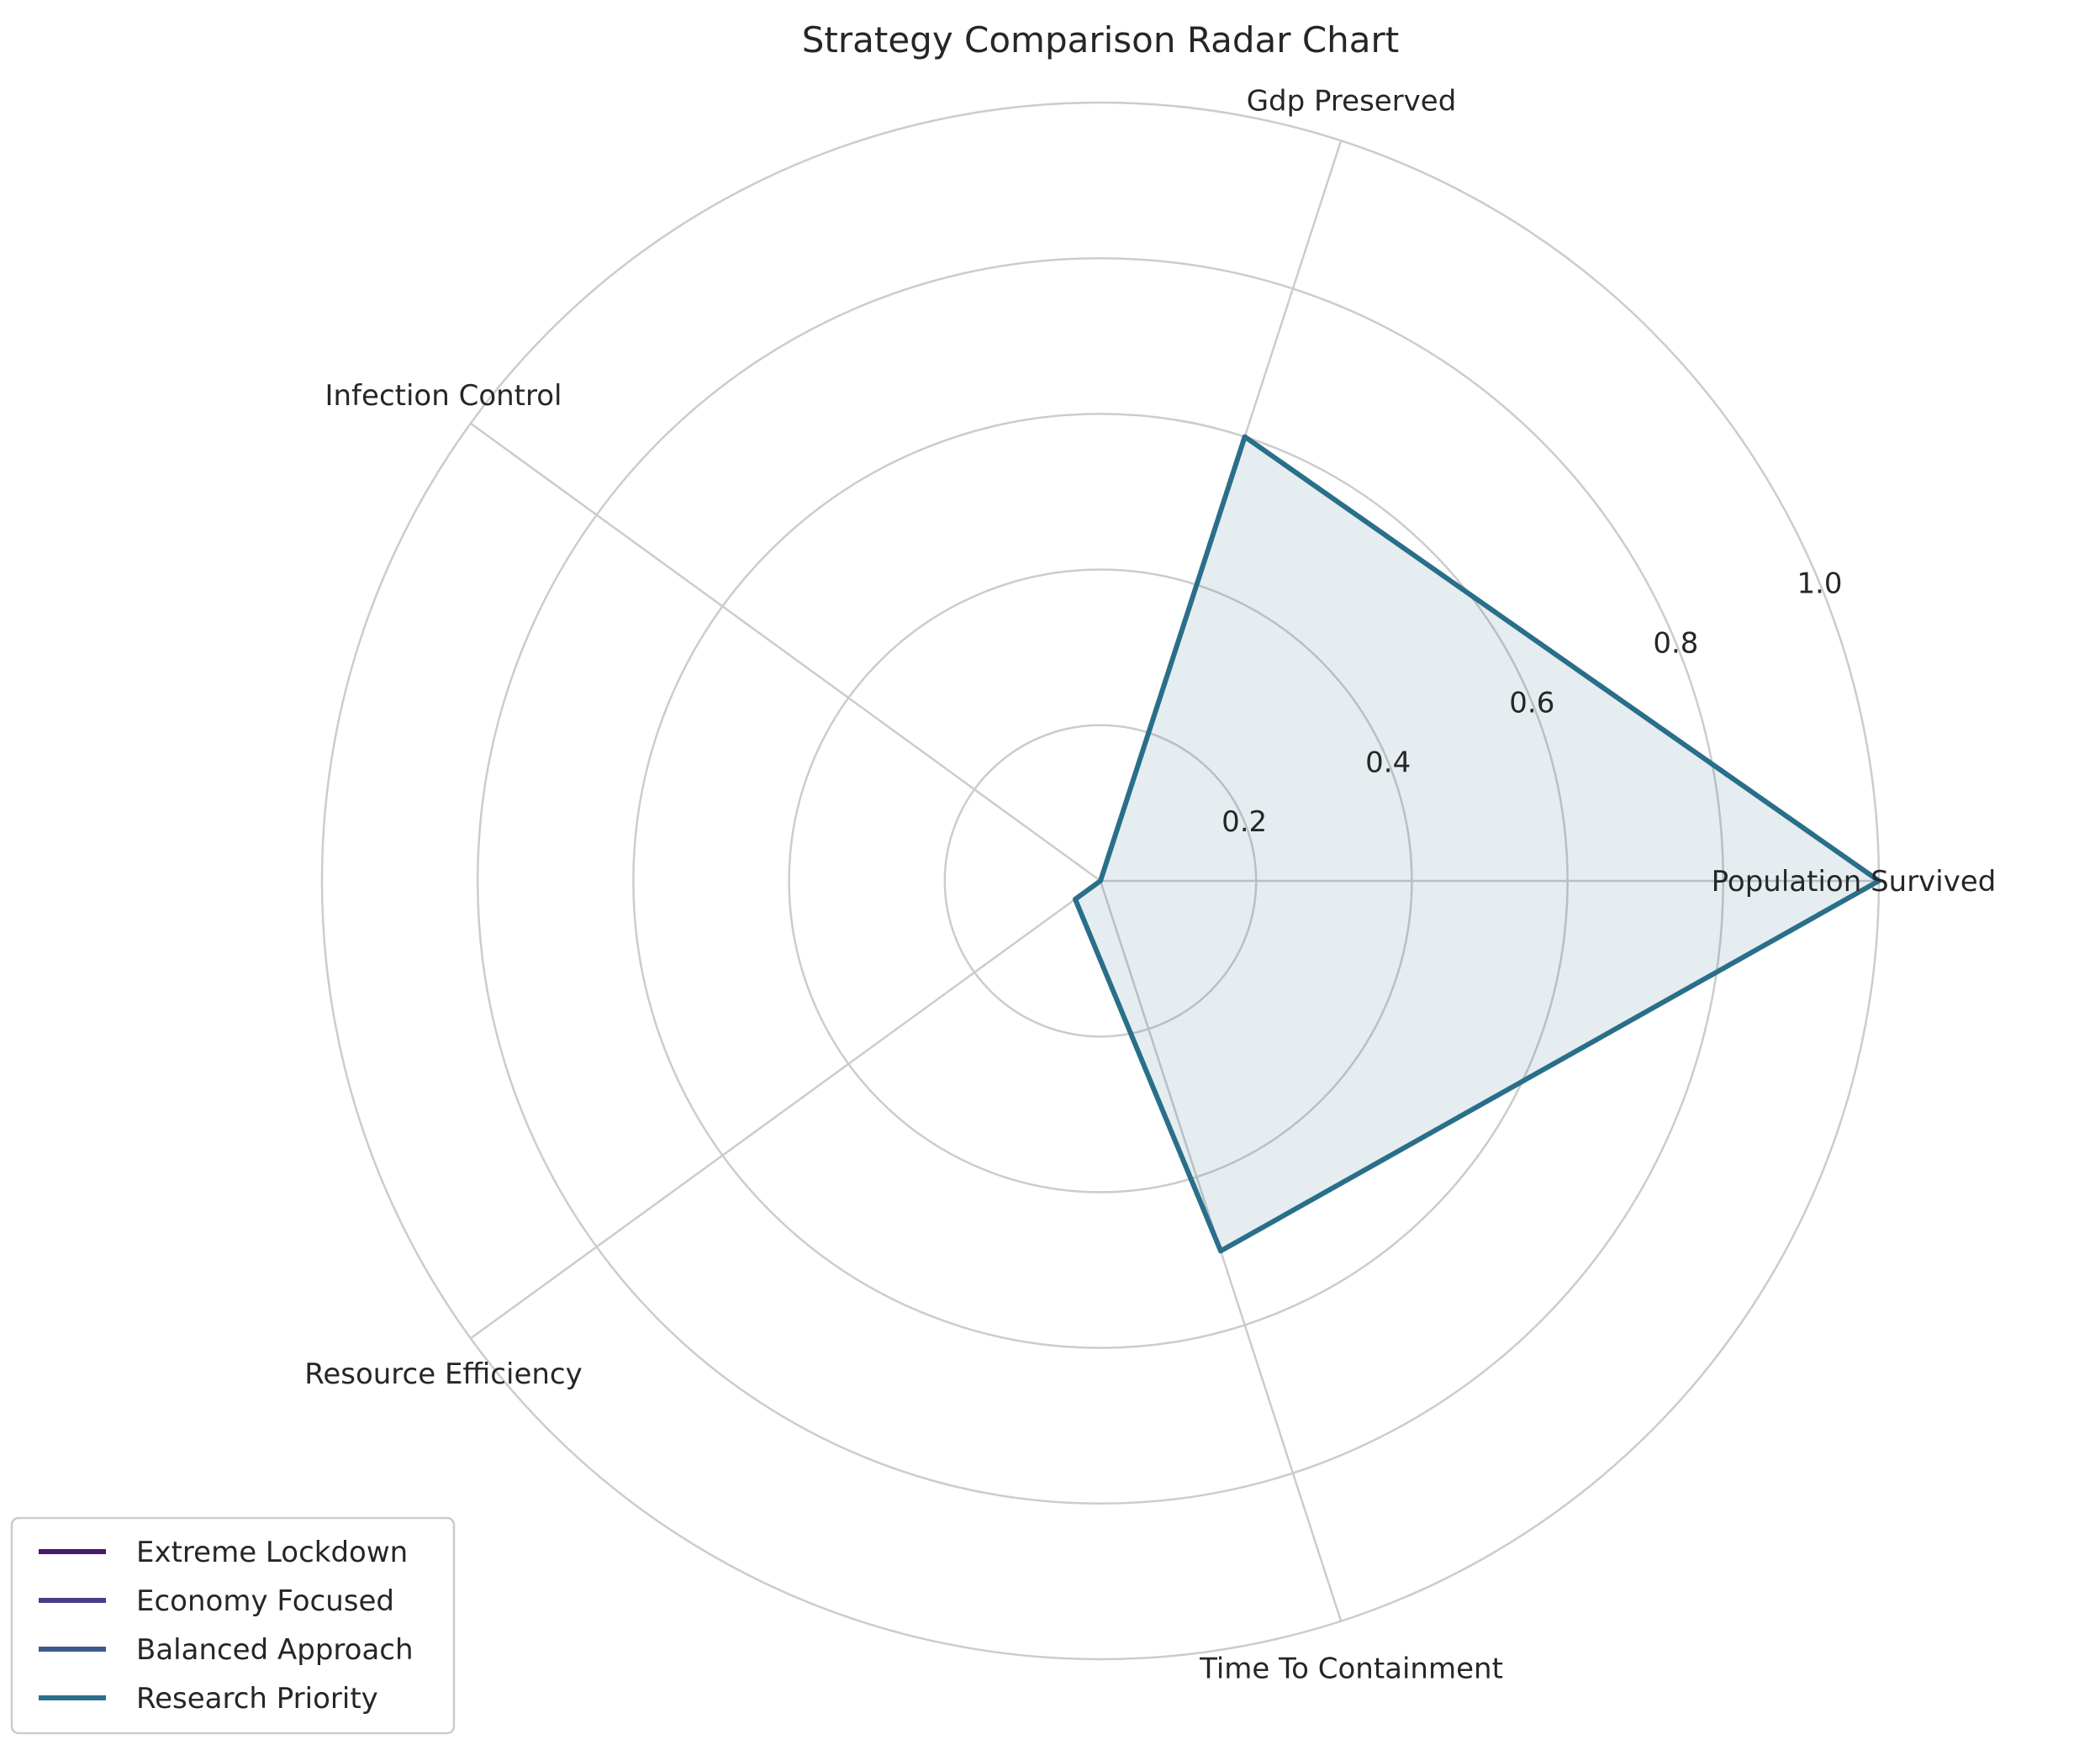 This screenshot has width=2100, height=1750. Describe the element at coordinates (443, 1374) in the screenshot. I see `axis-label-4: Resource Efficiency` at that location.